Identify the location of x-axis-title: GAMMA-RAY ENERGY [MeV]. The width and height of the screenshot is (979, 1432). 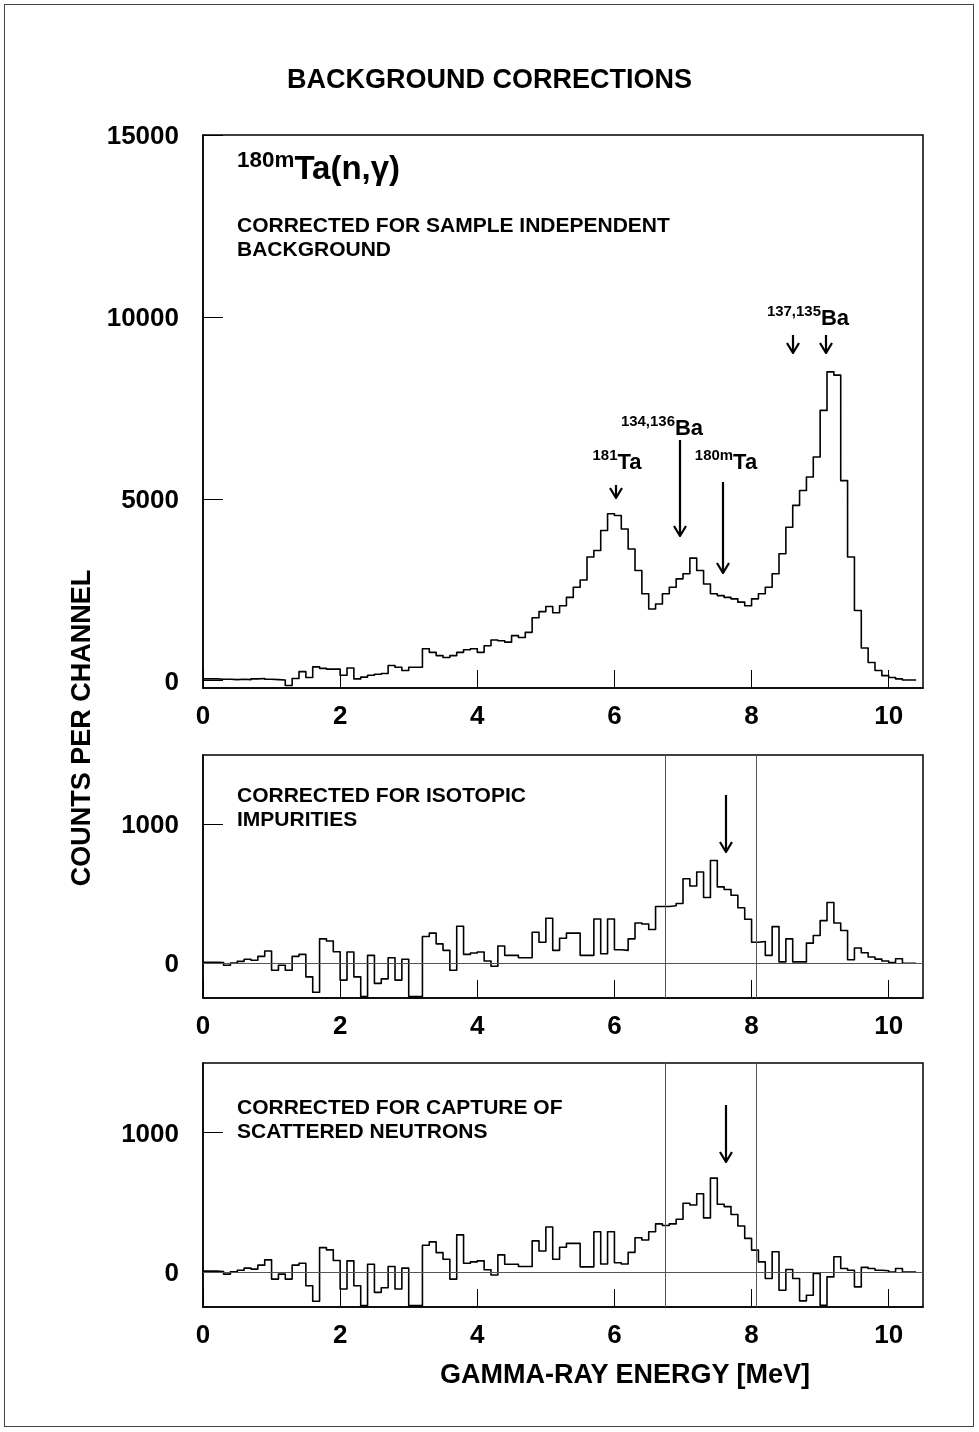
(625, 1375).